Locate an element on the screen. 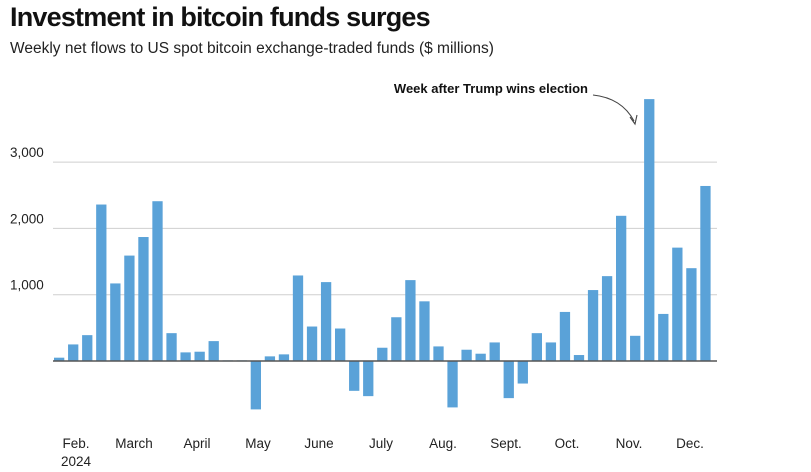  x-tick-label: March is located at coordinates (134, 443).